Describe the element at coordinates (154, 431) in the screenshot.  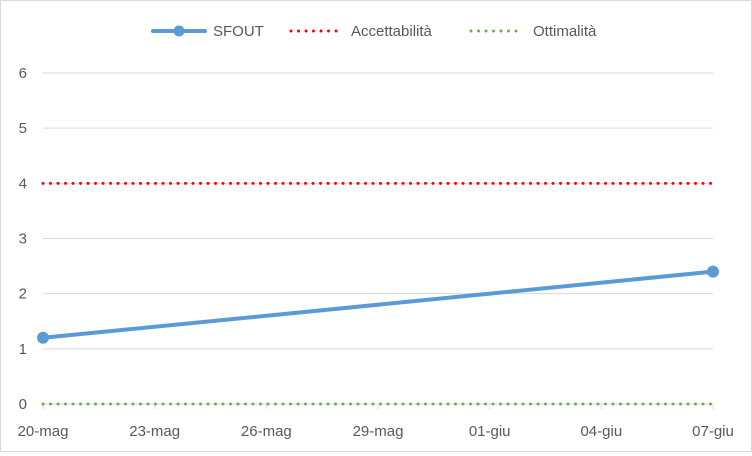
I see `x-tick-label: 23-mag` at that location.